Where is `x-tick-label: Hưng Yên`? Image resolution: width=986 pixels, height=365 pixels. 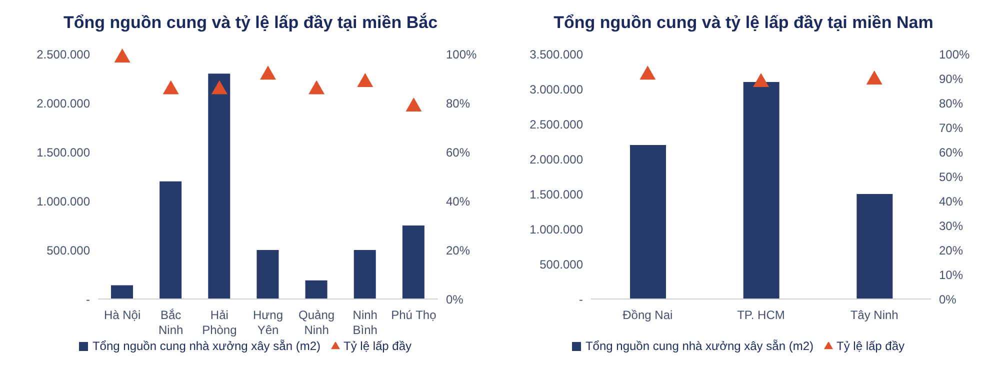 x-tick-label: Hưng Yên is located at coordinates (268, 322).